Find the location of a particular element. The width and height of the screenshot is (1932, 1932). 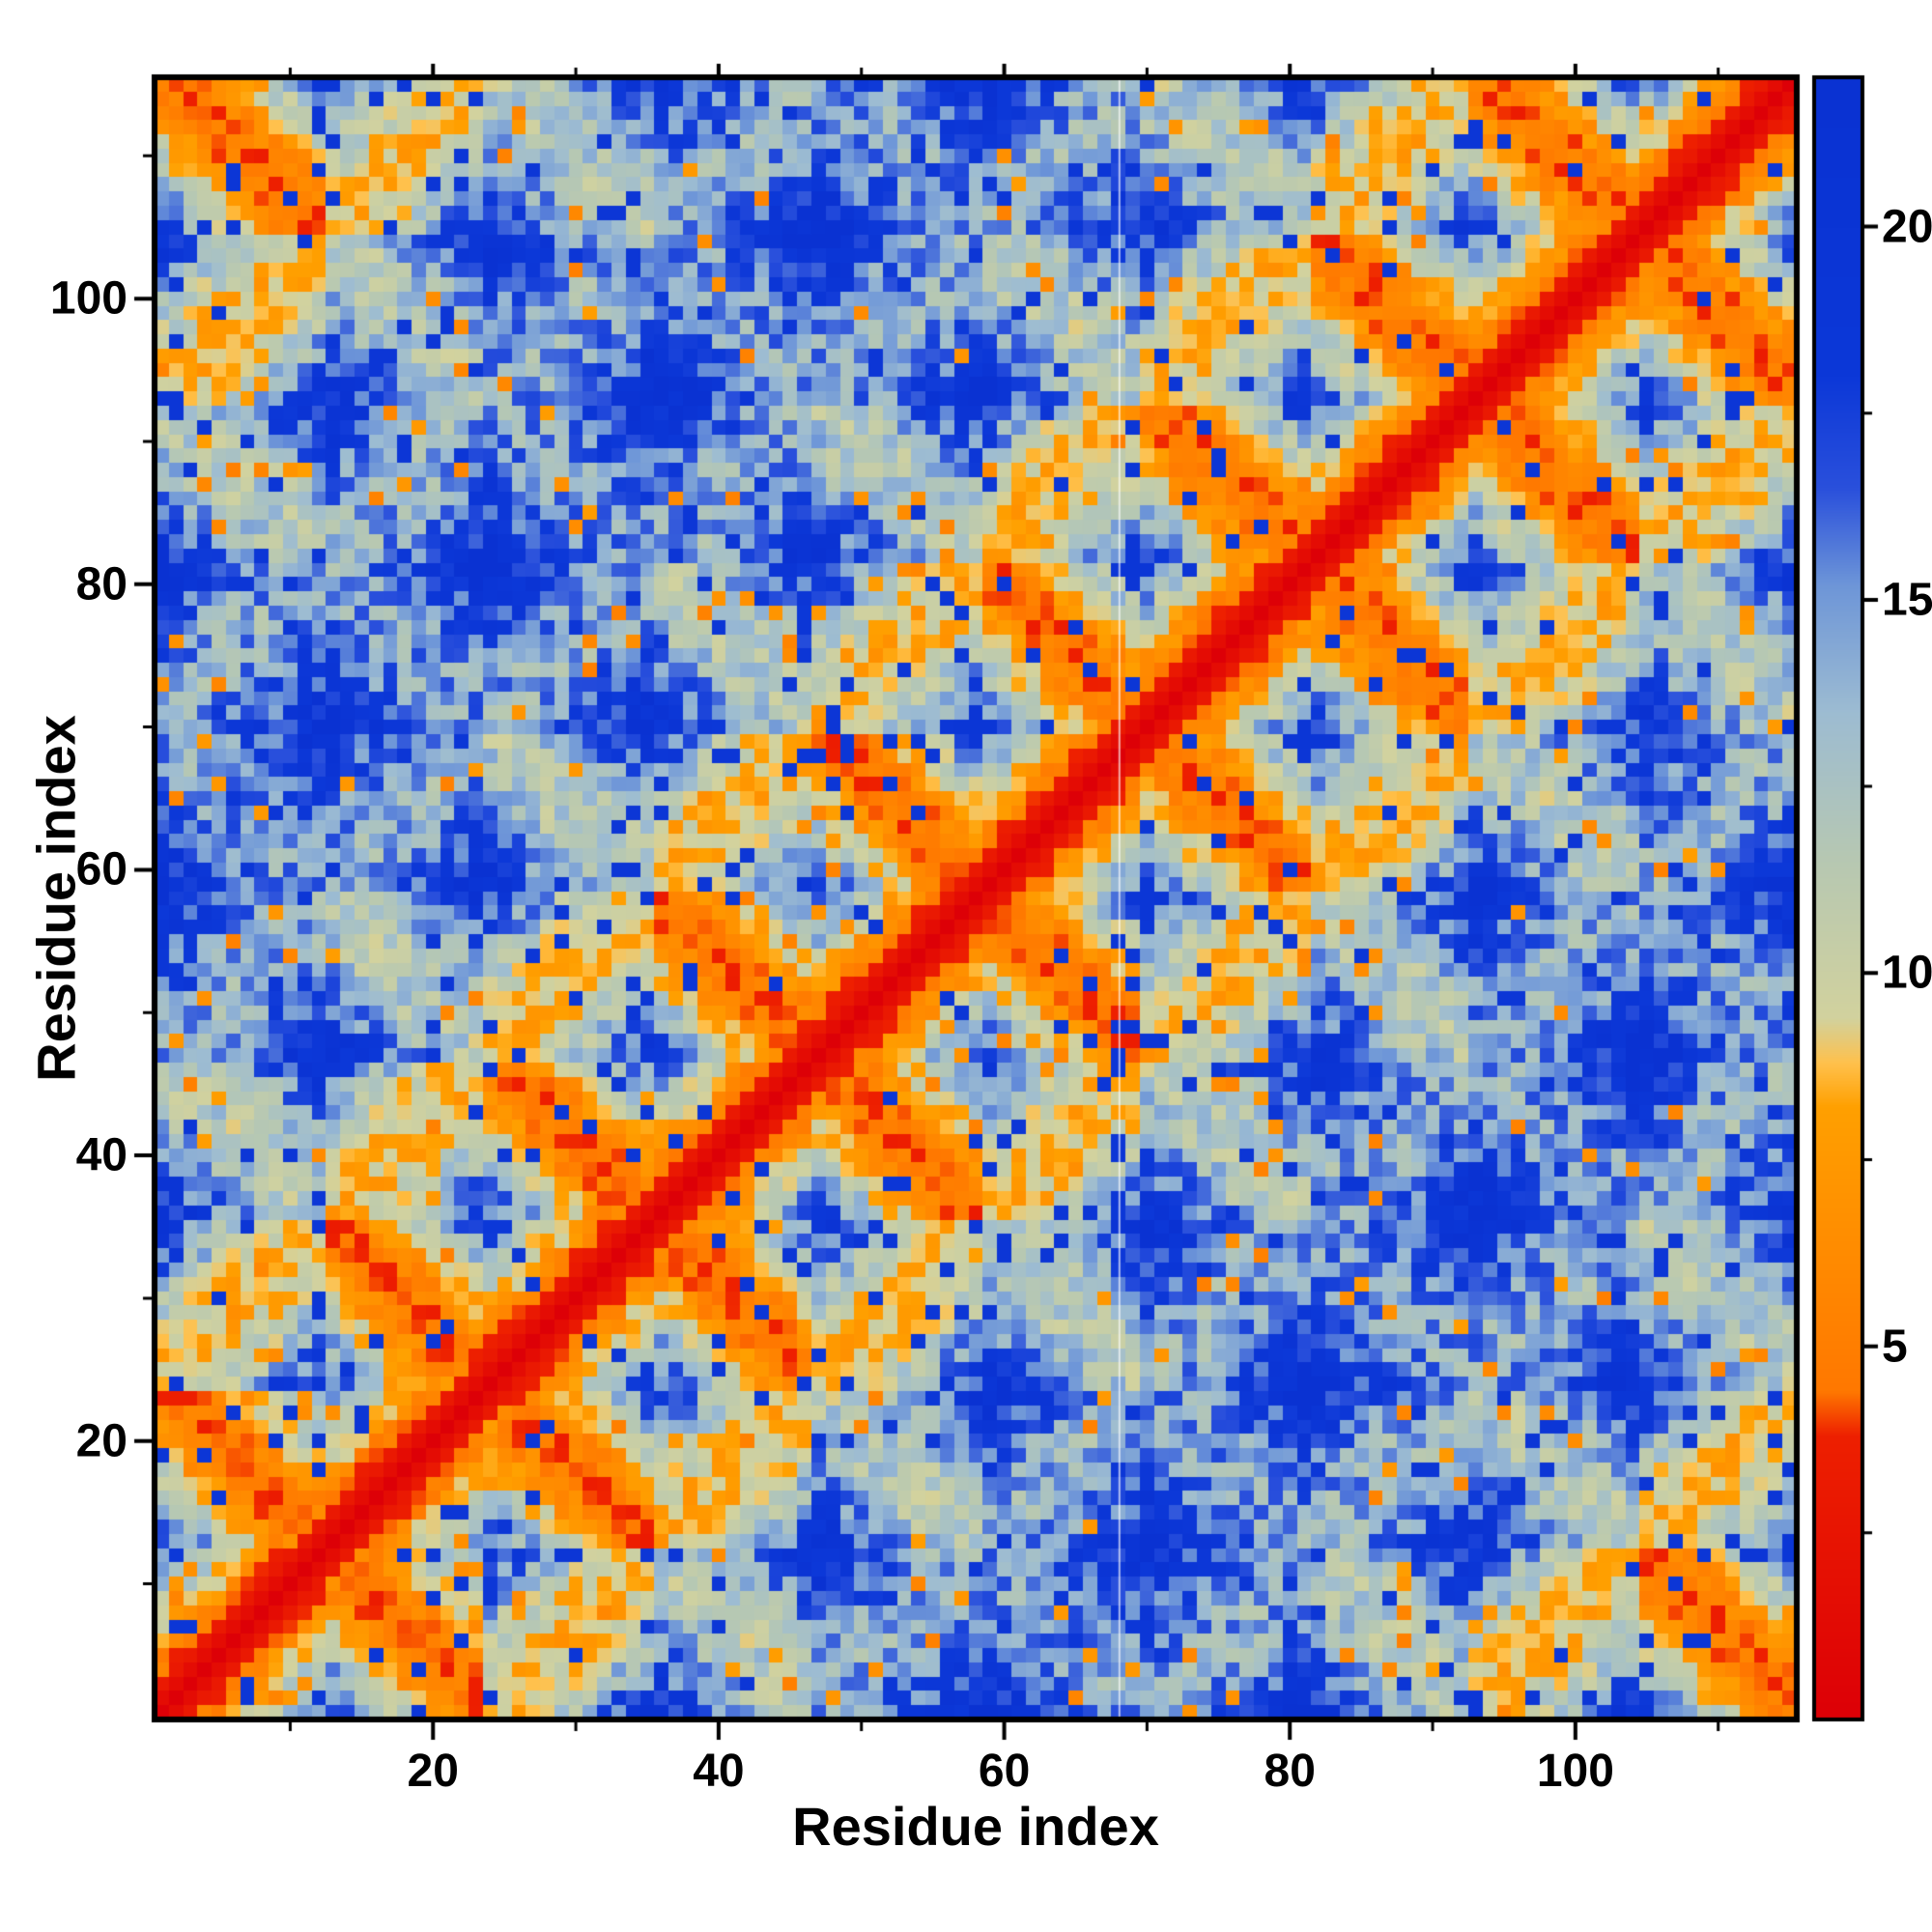

colorbar-tick-label: 15 is located at coordinates (1907, 600).